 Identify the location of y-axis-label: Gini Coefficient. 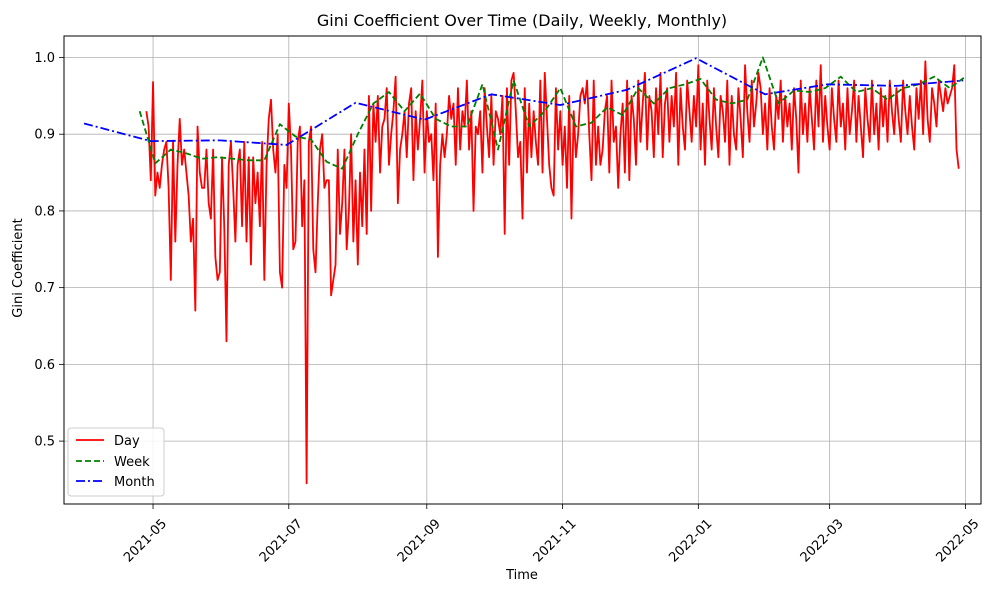
(18, 267).